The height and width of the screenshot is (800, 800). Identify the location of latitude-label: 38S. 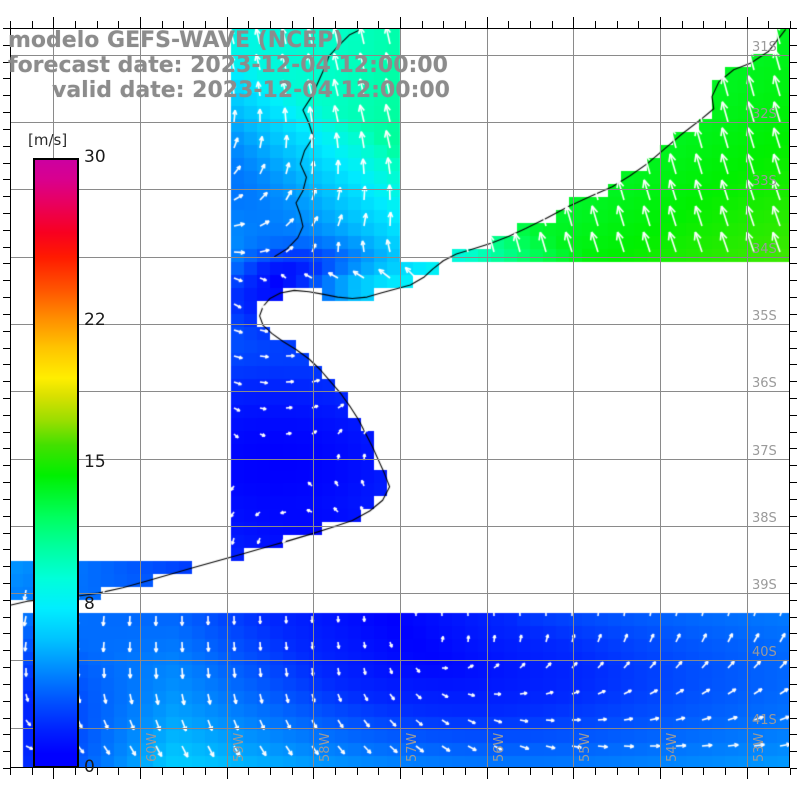
(764, 518).